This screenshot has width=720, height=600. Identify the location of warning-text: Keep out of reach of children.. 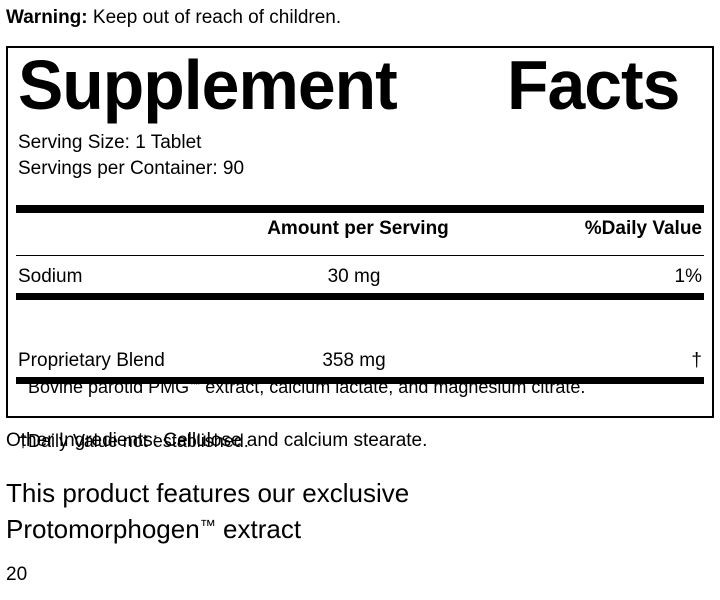
(214, 17).